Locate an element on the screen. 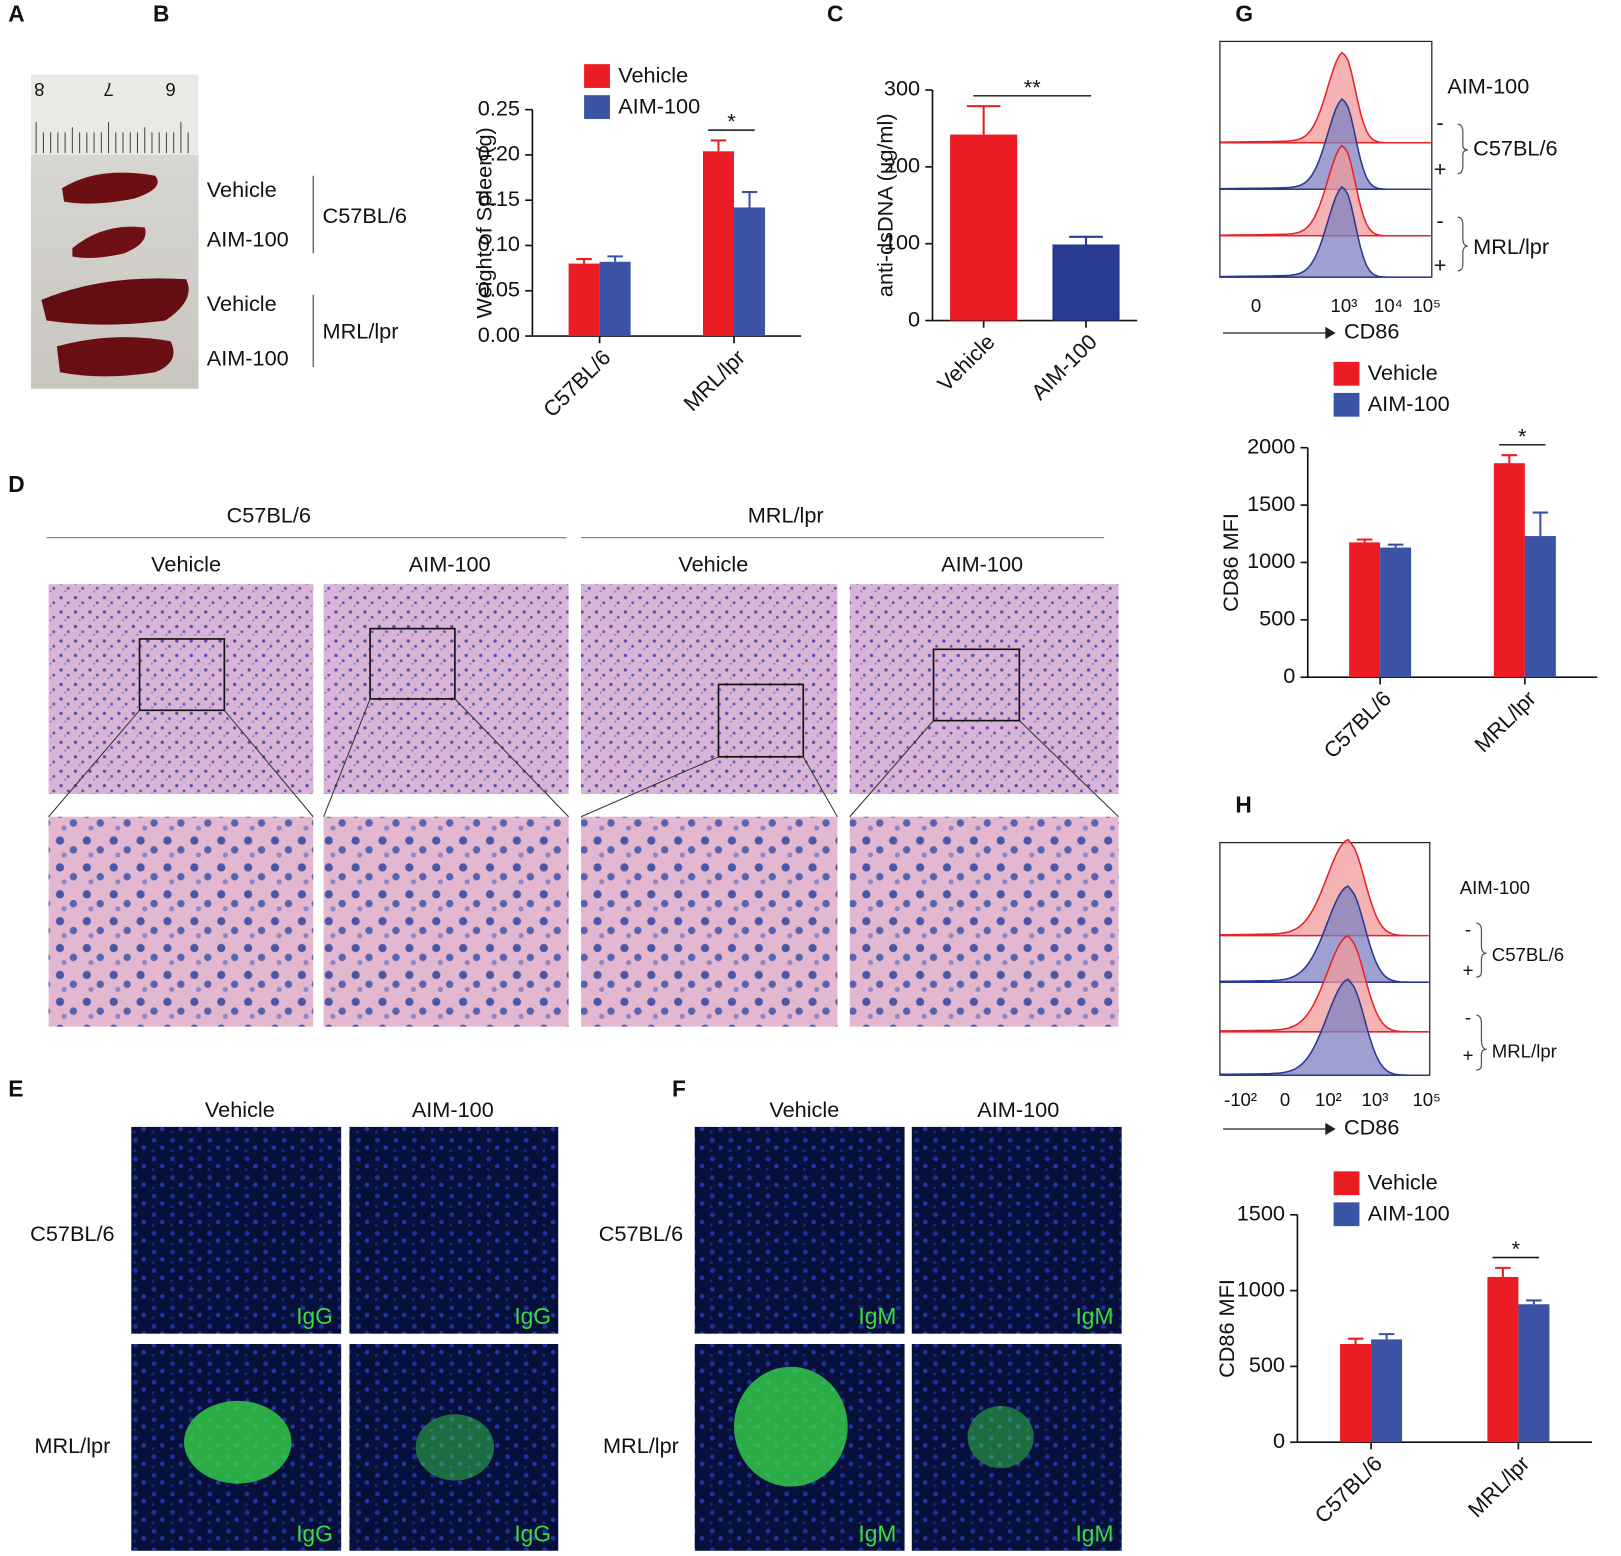 The width and height of the screenshot is (1621, 1556). x-tick-label: Vehicle is located at coordinates (965, 362).